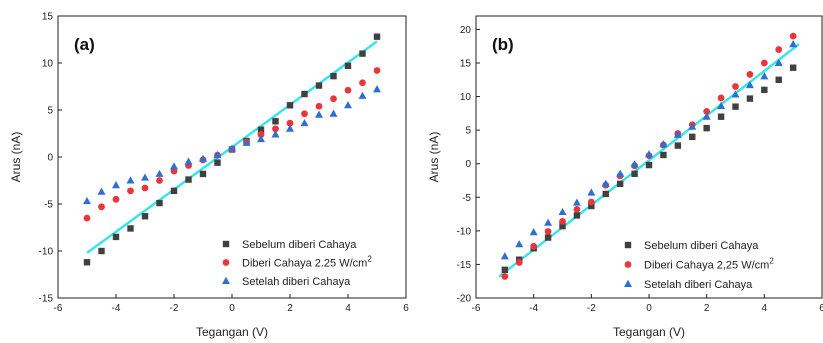 The image size is (823, 343). I want to click on x-tick-label: 2, so click(707, 308).